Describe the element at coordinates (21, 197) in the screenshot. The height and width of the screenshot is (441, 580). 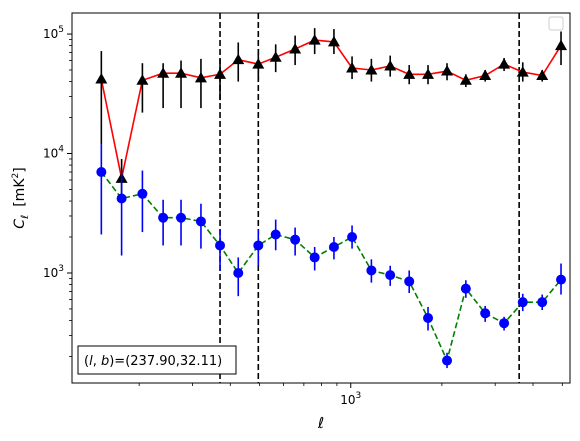
I see `y-axis-label: Cℓ[mK2]` at that location.